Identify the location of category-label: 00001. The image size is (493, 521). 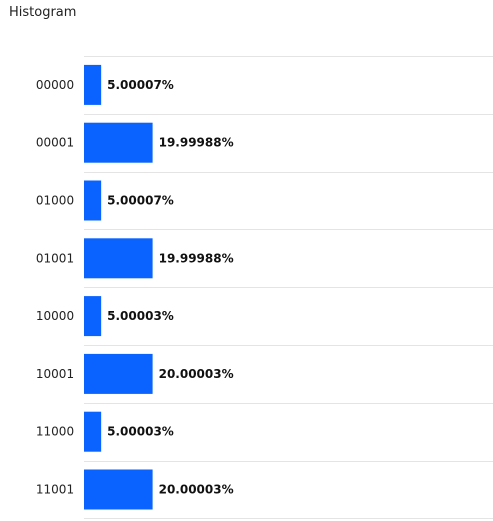
(55, 143).